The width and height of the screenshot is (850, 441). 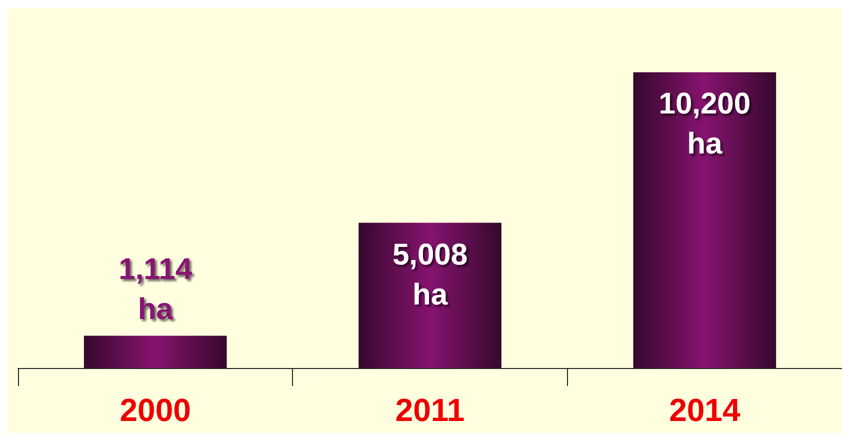 What do you see at coordinates (430, 275) in the screenshot?
I see `data-label: 5,008 ha` at bounding box center [430, 275].